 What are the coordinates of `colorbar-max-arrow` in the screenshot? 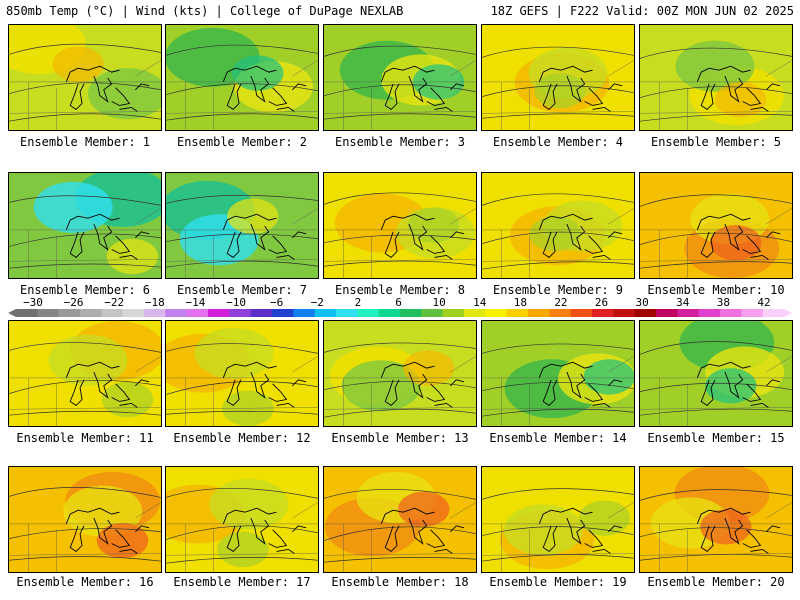 It's located at (788, 313).